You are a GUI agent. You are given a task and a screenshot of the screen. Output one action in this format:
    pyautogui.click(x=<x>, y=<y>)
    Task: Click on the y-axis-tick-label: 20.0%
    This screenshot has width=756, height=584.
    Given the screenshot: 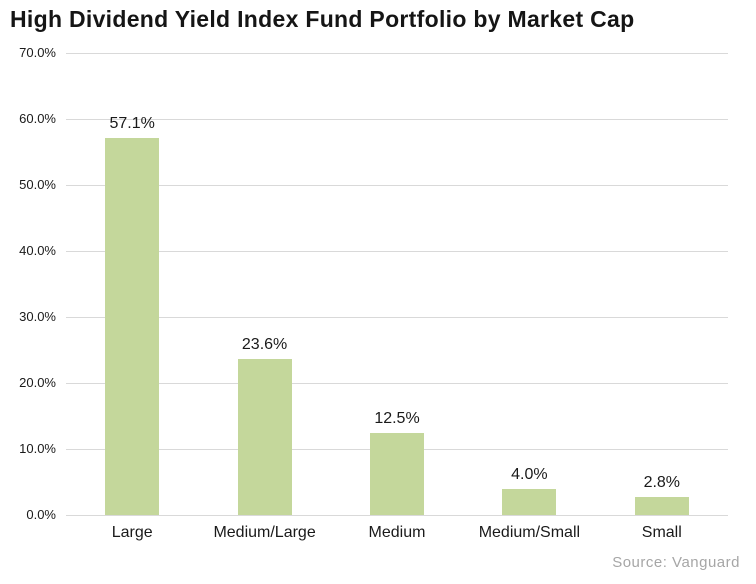 What is the action you would take?
    pyautogui.click(x=37, y=382)
    